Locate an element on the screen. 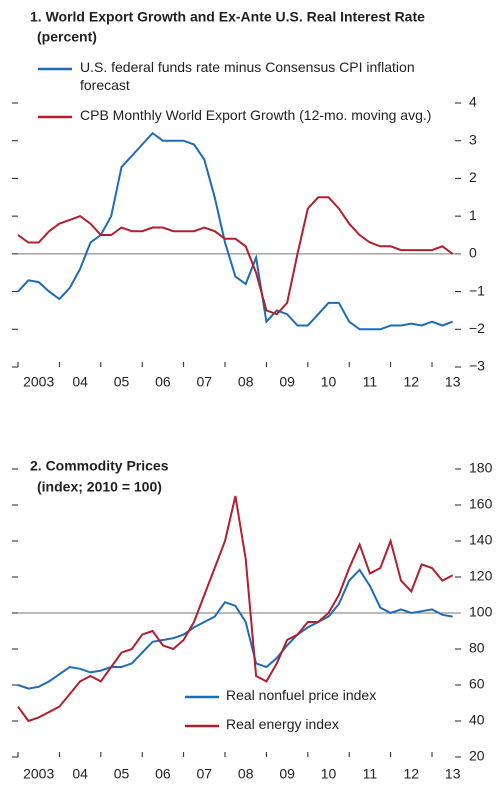 The height and width of the screenshot is (787, 498). y-tick-label: 40 is located at coordinates (477, 720).